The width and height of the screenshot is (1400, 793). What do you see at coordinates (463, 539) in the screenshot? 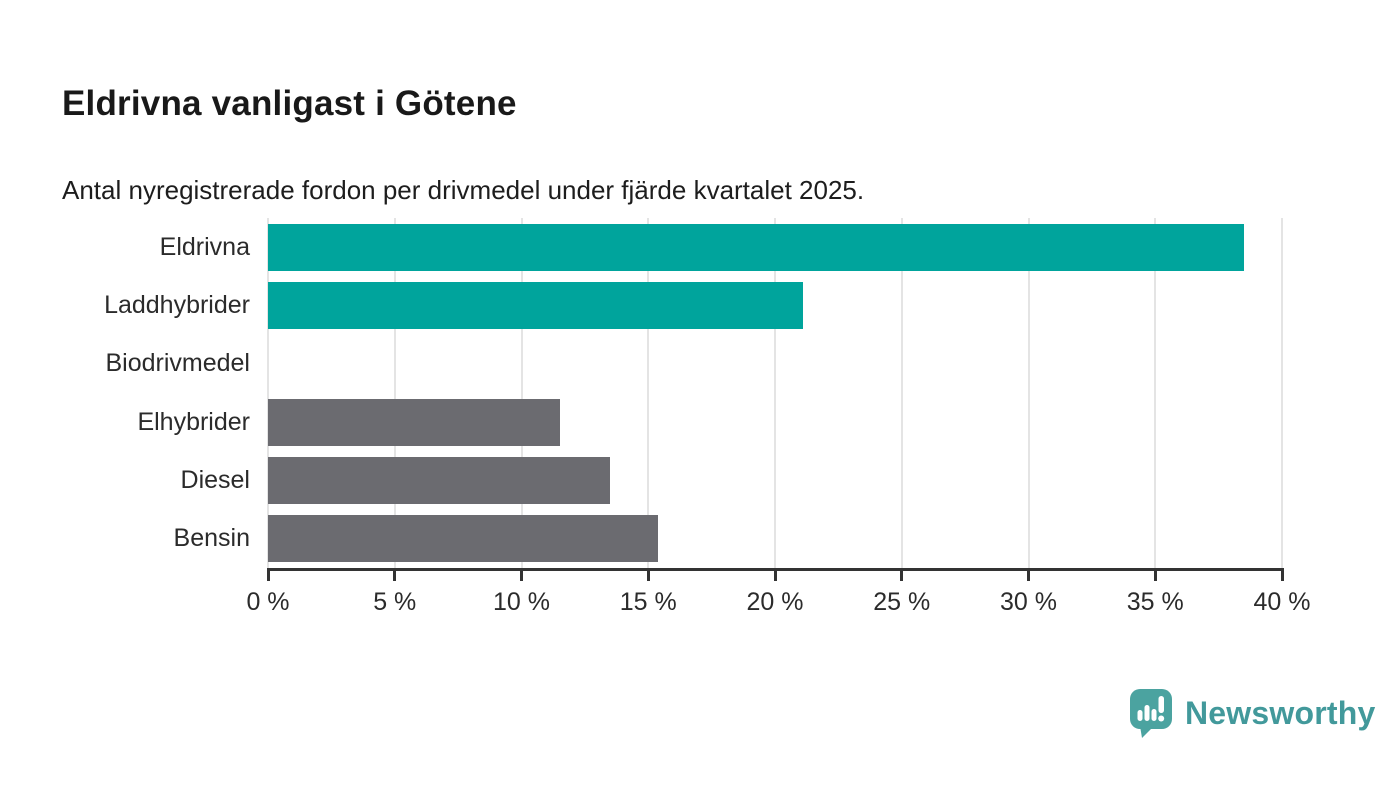
I see `bar-bensin` at bounding box center [463, 539].